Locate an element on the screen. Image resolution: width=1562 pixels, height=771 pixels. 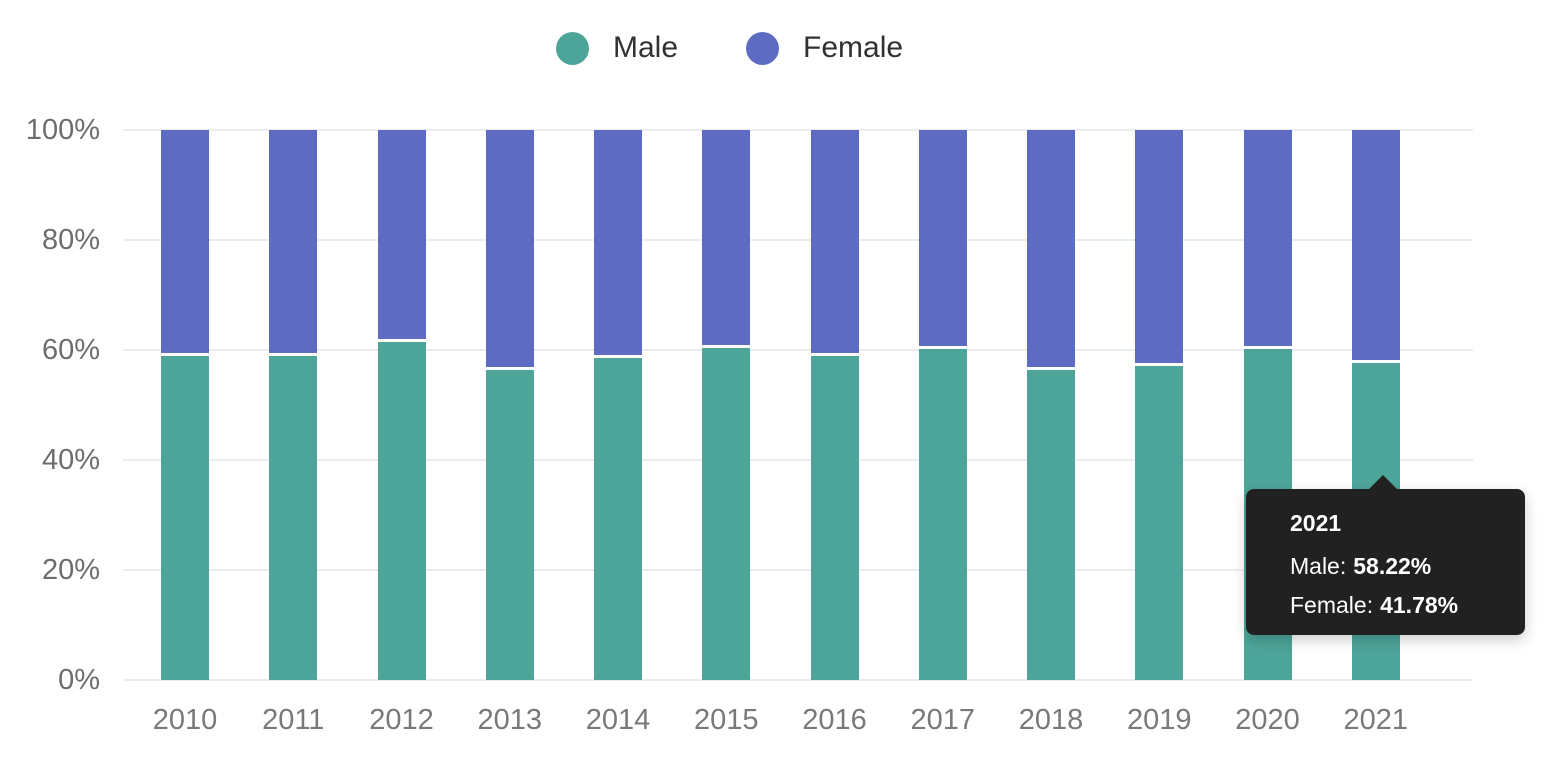
legend-item-female: Female is located at coordinates (824, 48).